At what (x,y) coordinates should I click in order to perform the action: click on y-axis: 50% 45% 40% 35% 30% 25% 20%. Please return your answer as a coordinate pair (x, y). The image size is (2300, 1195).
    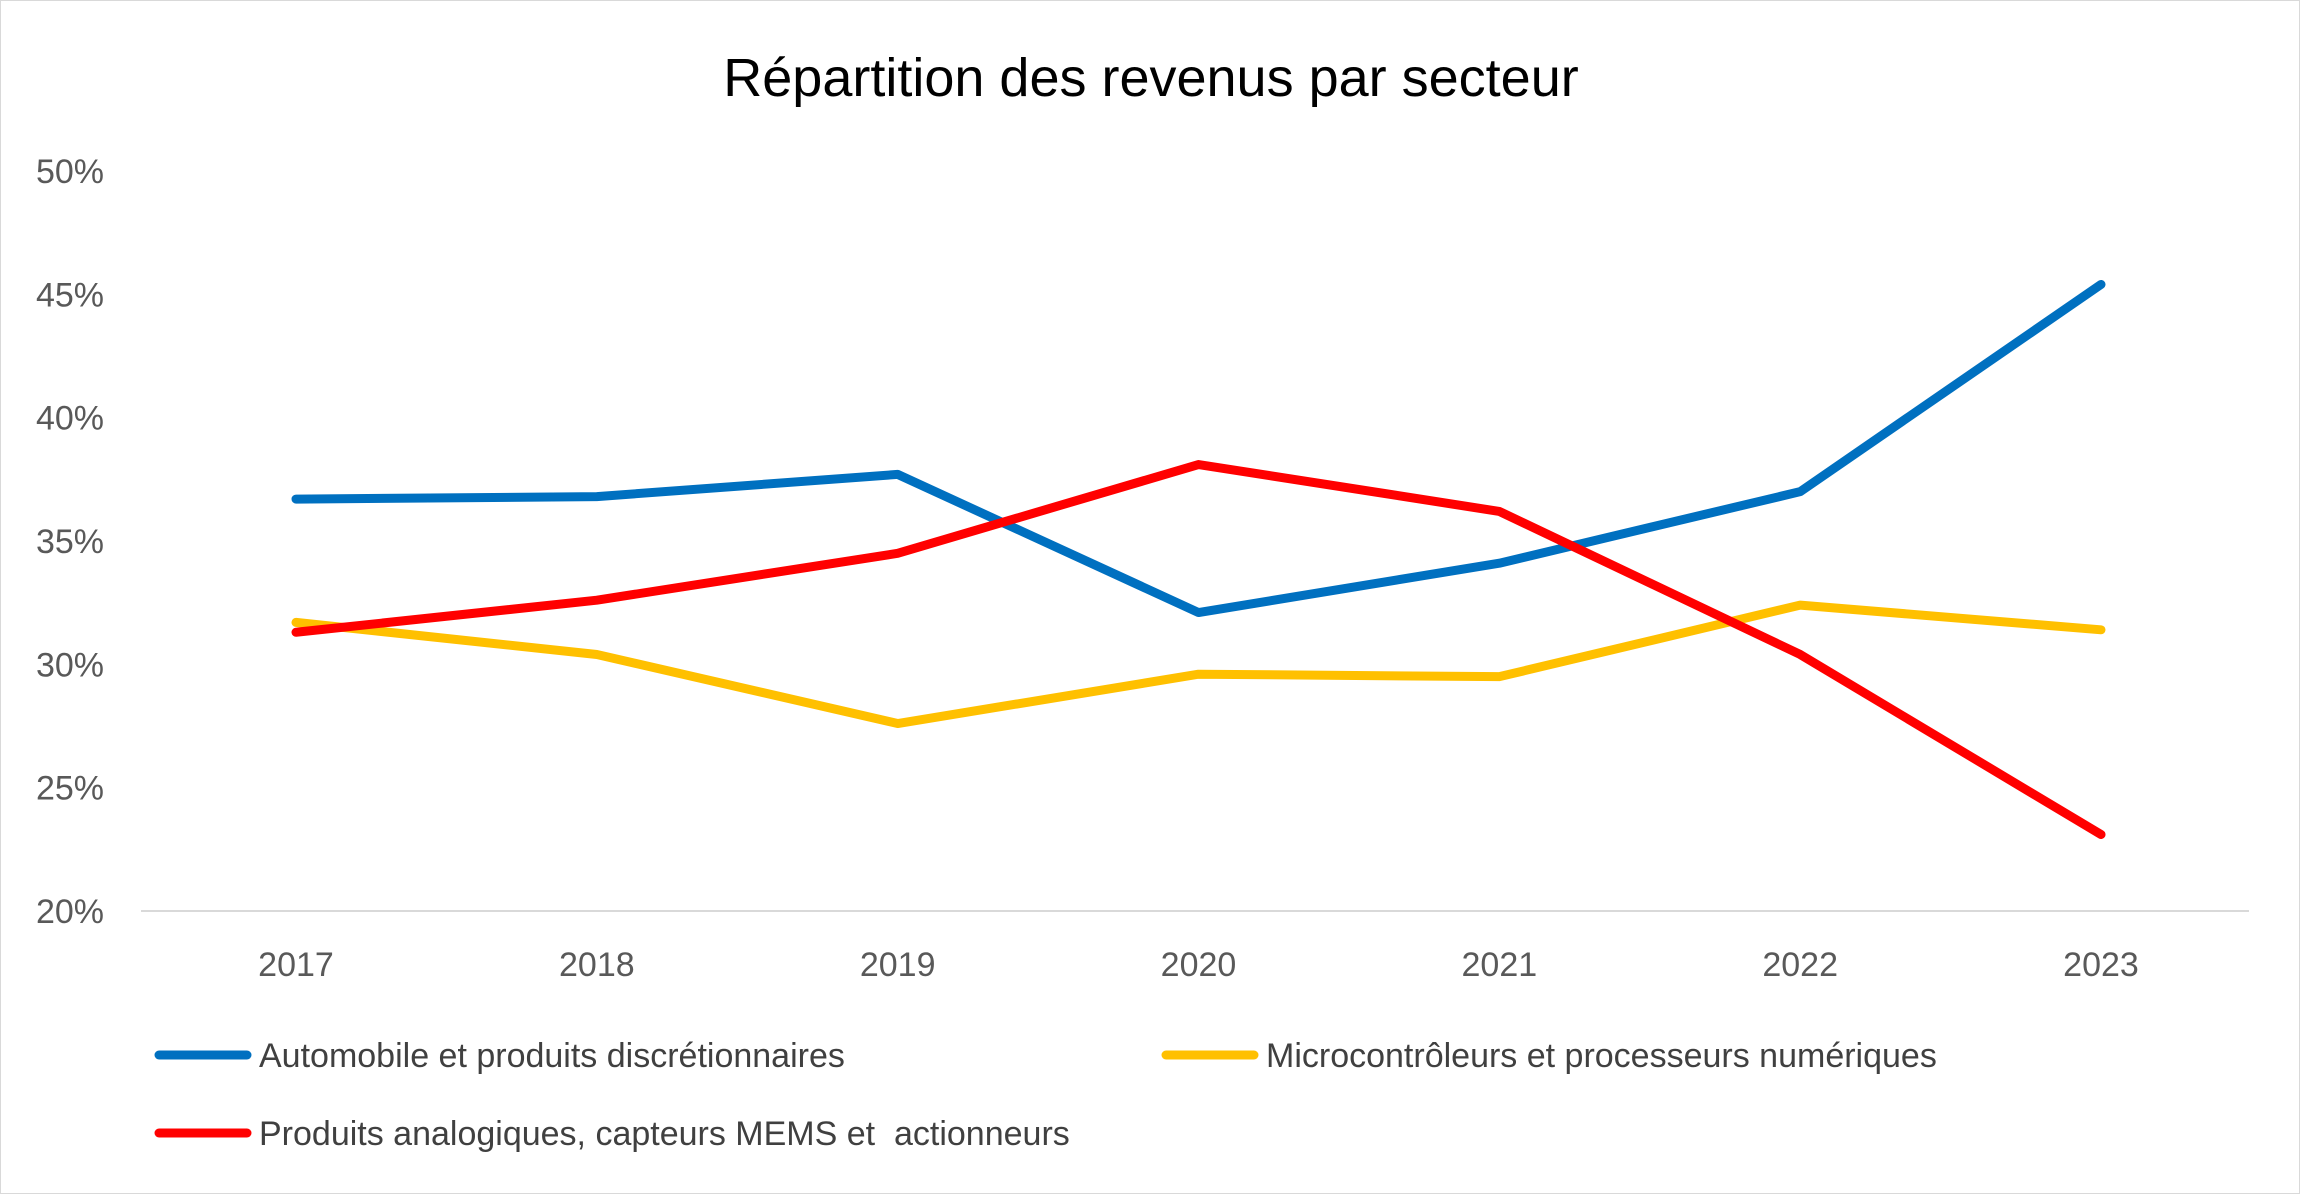
    Looking at the image, I should click on (70, 542).